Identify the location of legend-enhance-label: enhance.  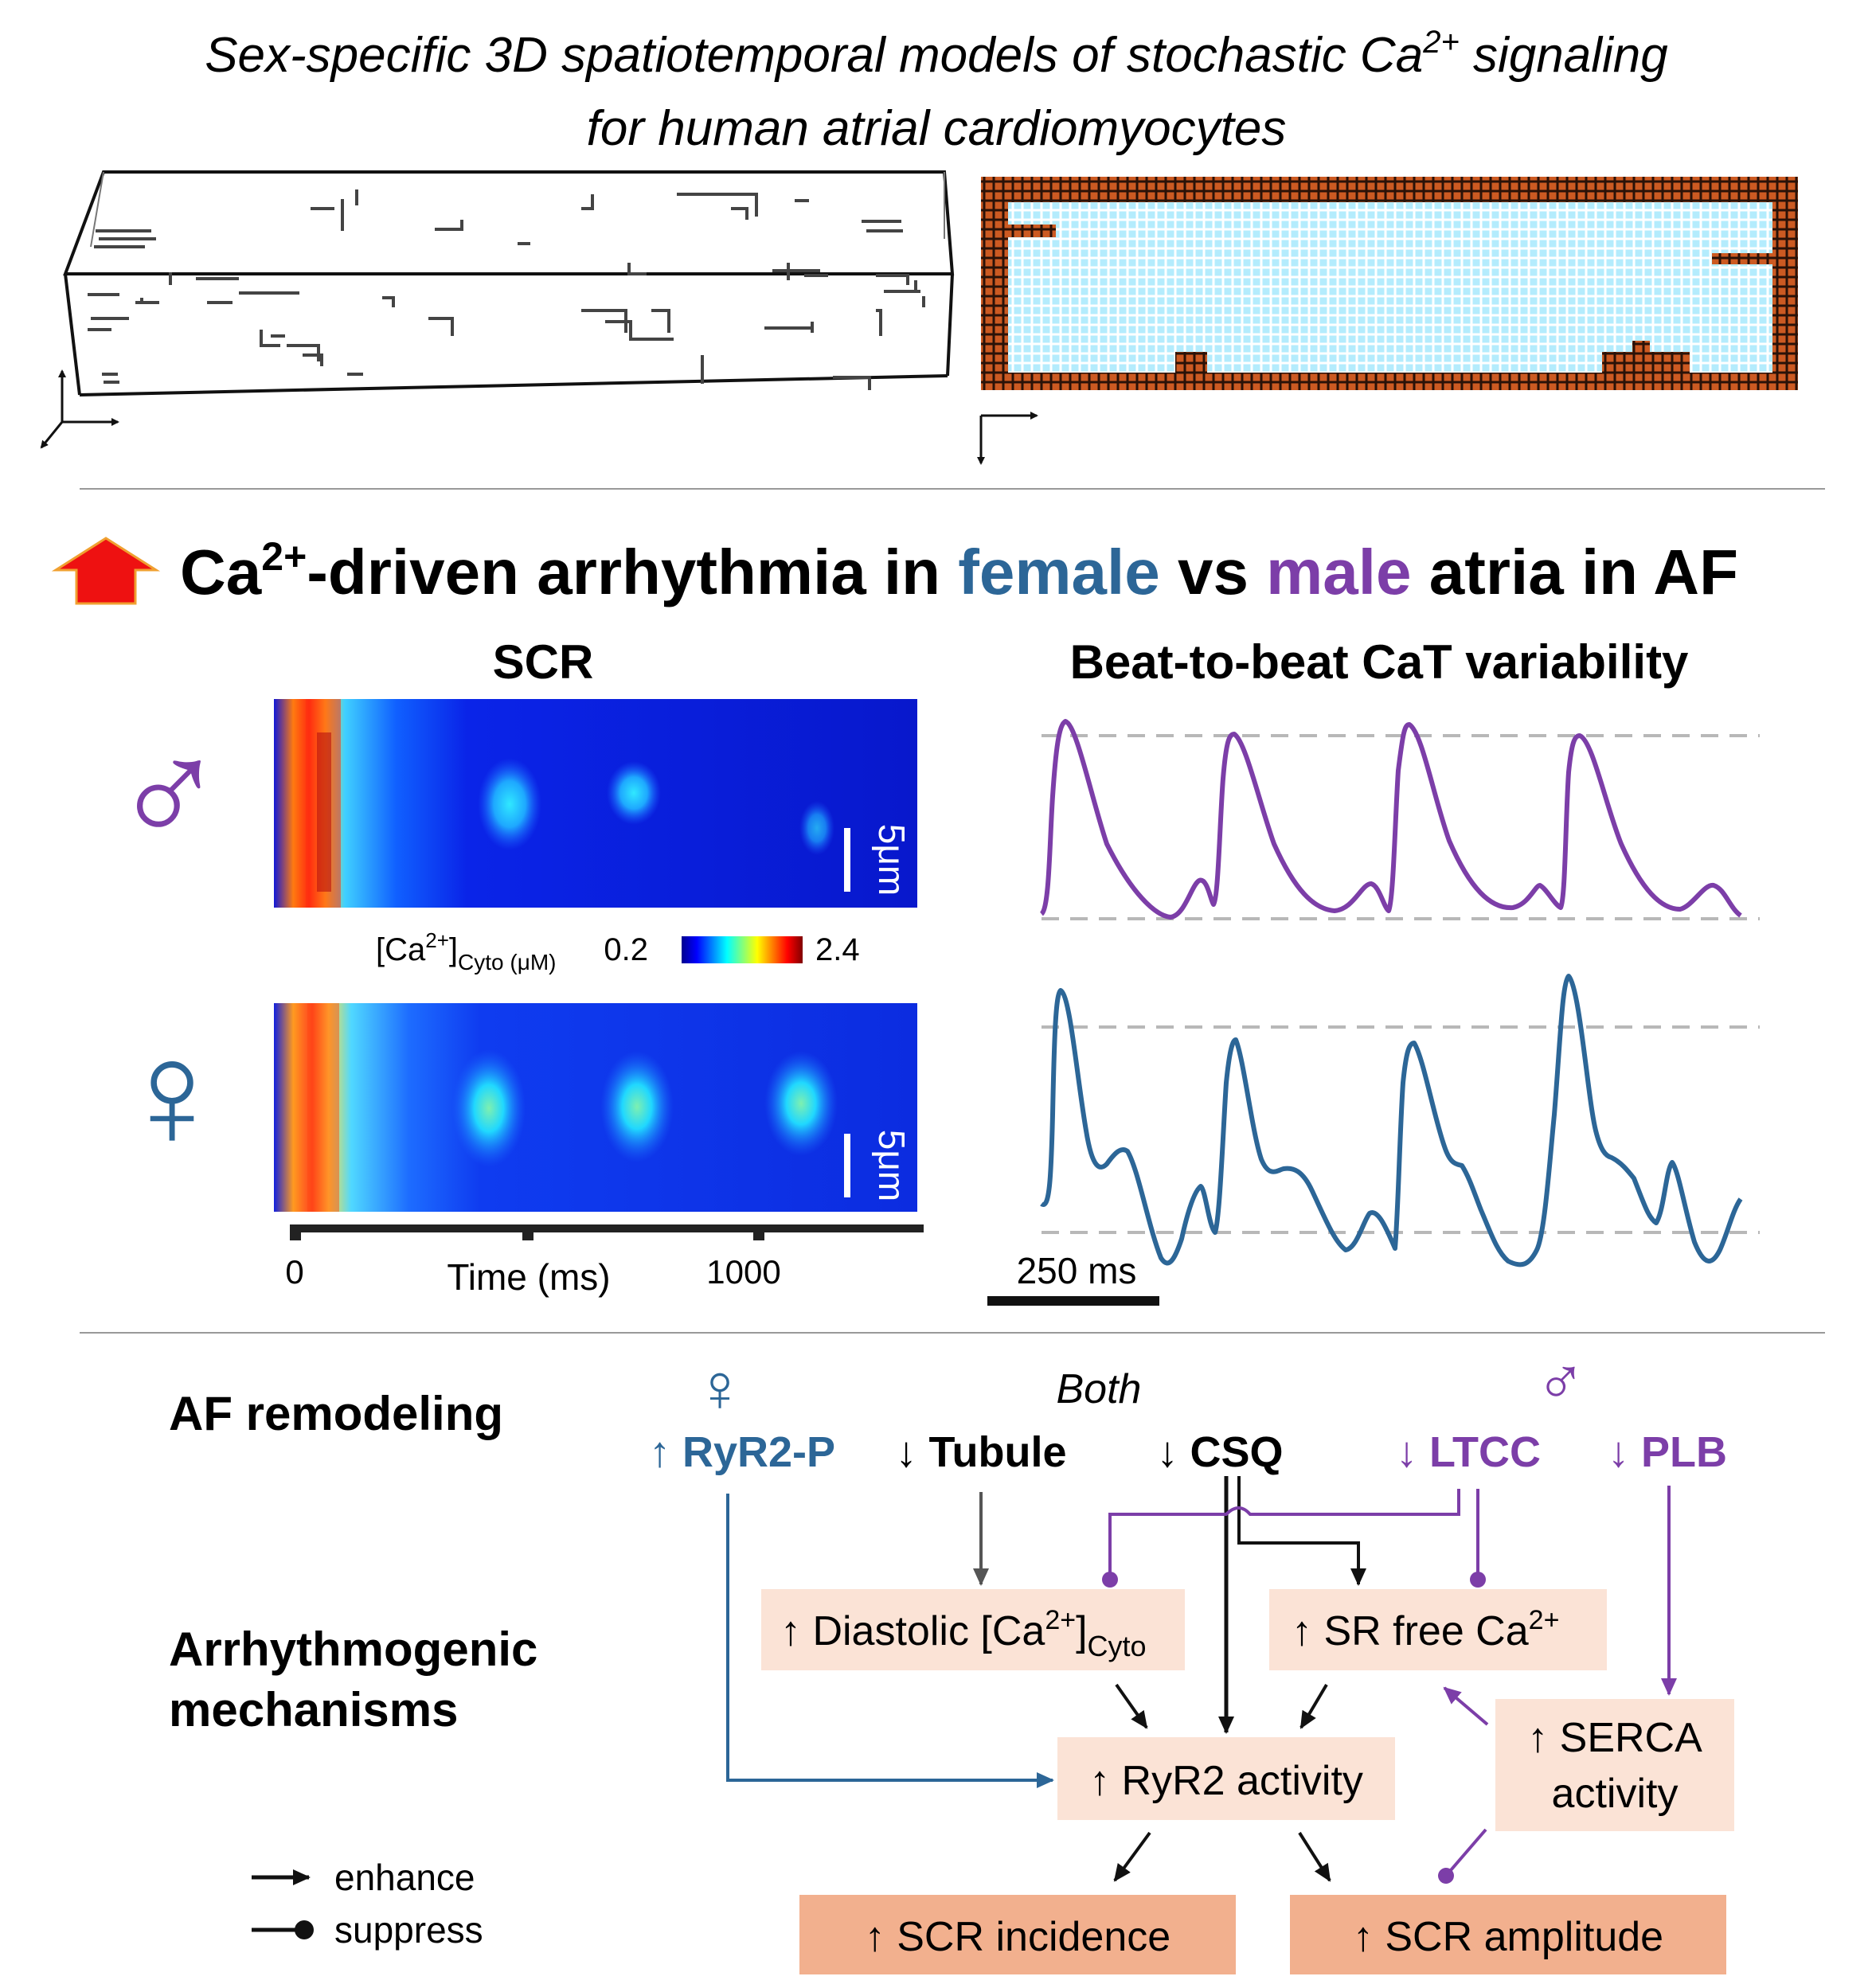
(404, 1877).